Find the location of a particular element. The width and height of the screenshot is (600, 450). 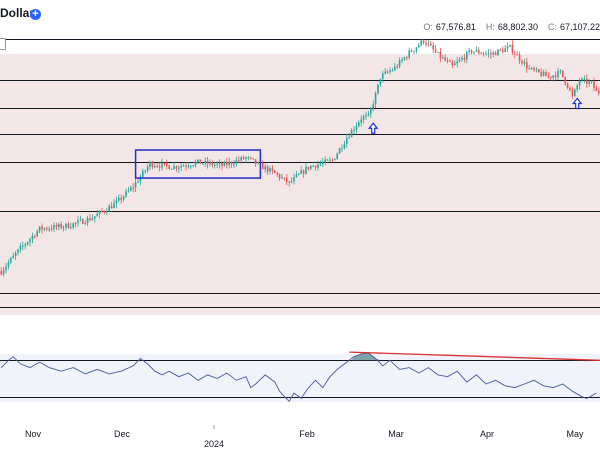

rsi-overbought-fill is located at coordinates (366, 357).